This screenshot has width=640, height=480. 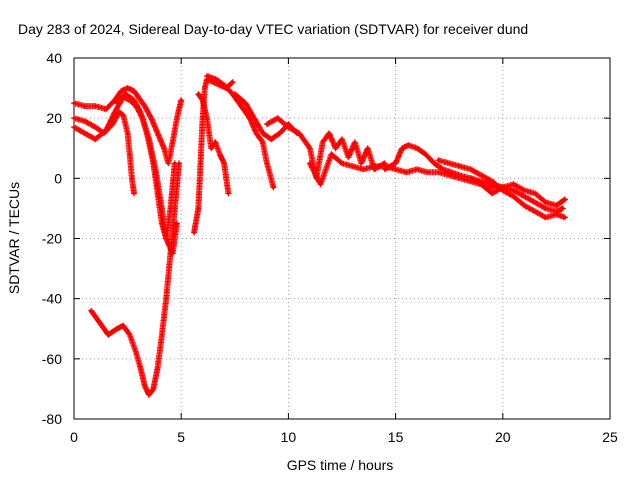 I want to click on series-track-h, so click(x=240, y=132).